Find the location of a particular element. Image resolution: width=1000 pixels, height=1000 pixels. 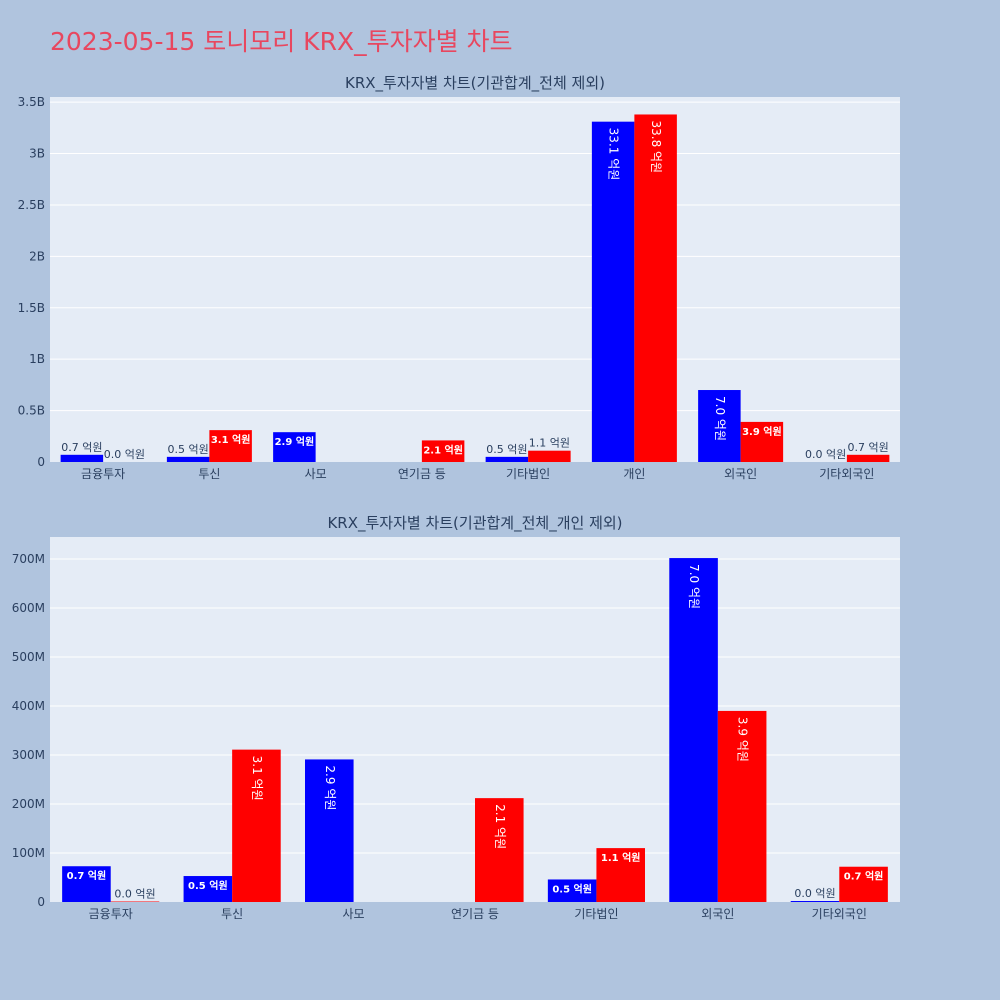

y-tick-label: 700M is located at coordinates (28, 559).